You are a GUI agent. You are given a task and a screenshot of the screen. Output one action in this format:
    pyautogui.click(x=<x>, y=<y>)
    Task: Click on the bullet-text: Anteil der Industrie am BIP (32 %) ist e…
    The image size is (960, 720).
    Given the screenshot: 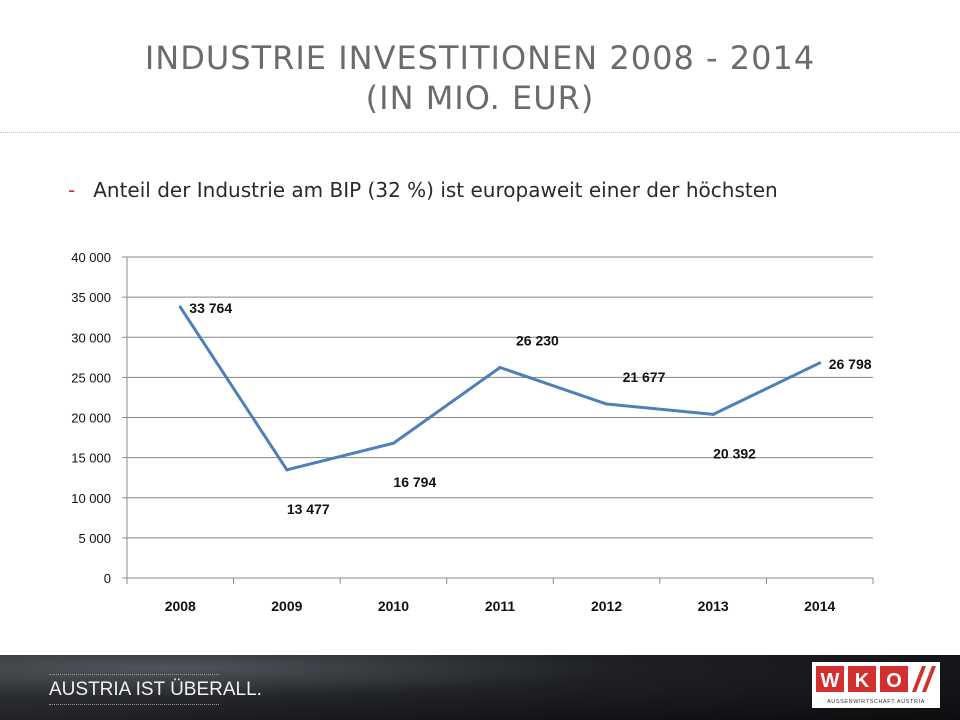 What is the action you would take?
    pyautogui.click(x=435, y=190)
    